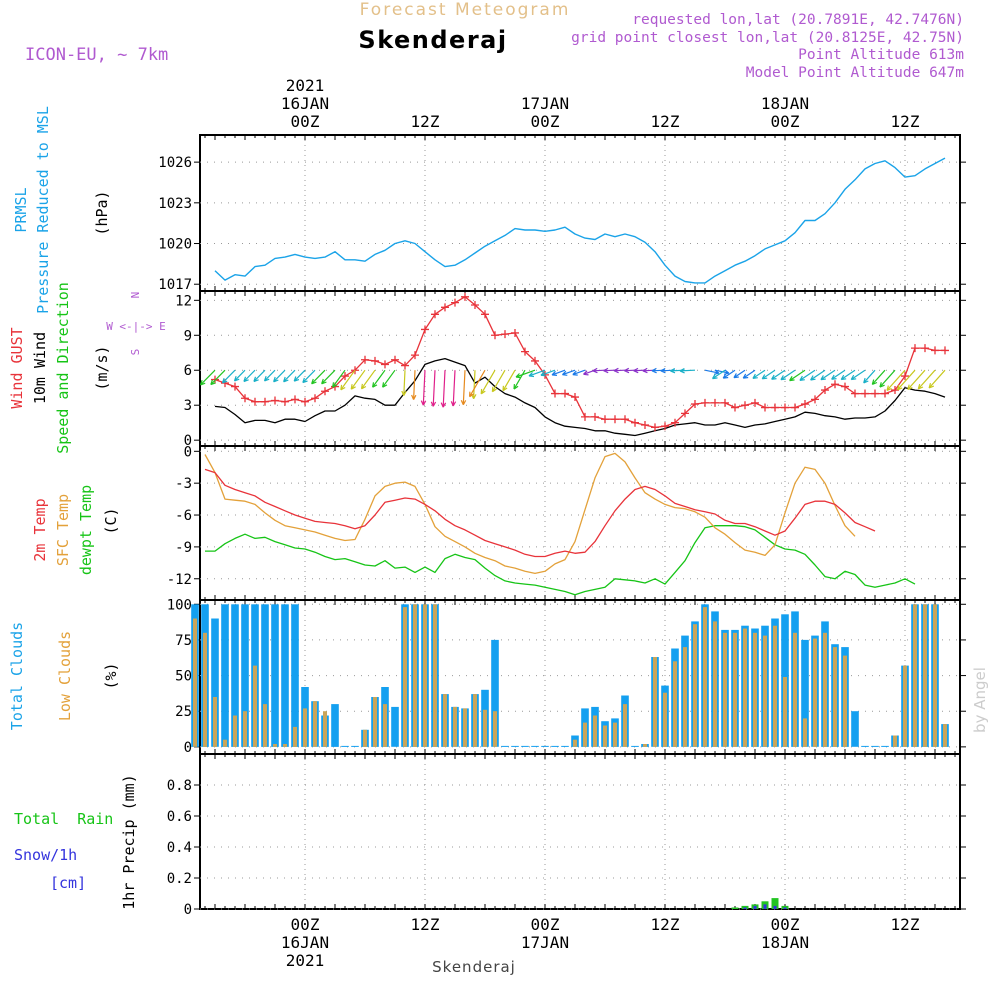 Image resolution: width=1000 pixels, height=1000 pixels. Describe the element at coordinates (545, 121) in the screenshot. I see `top-time-label: 00Z` at that location.